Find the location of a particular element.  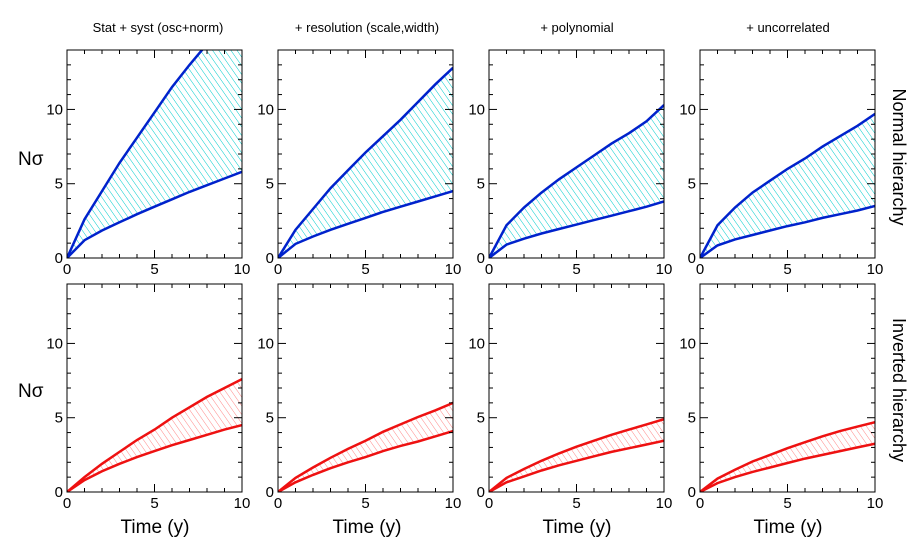

panel-normal-4: 0 5 10 0 5 10 is located at coordinates (781, 163).